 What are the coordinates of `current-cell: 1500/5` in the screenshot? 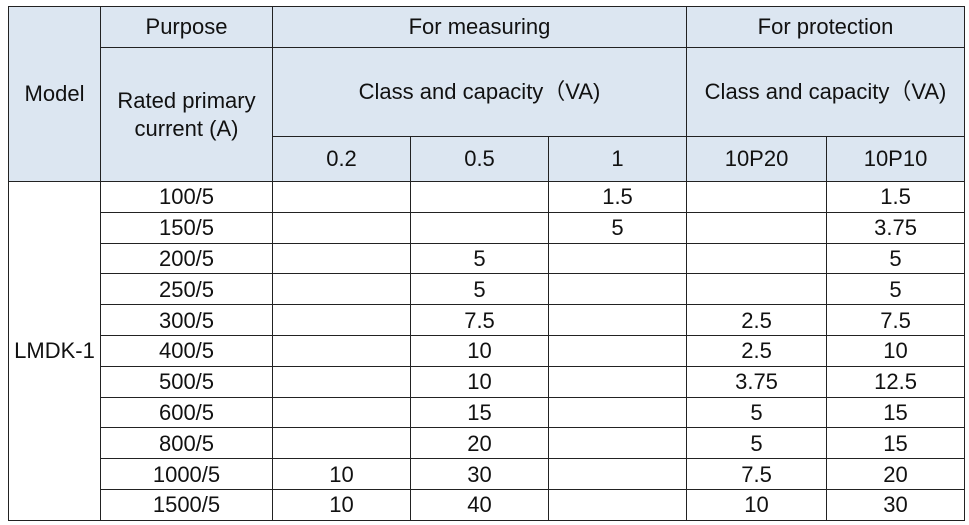 It's located at (186, 504).